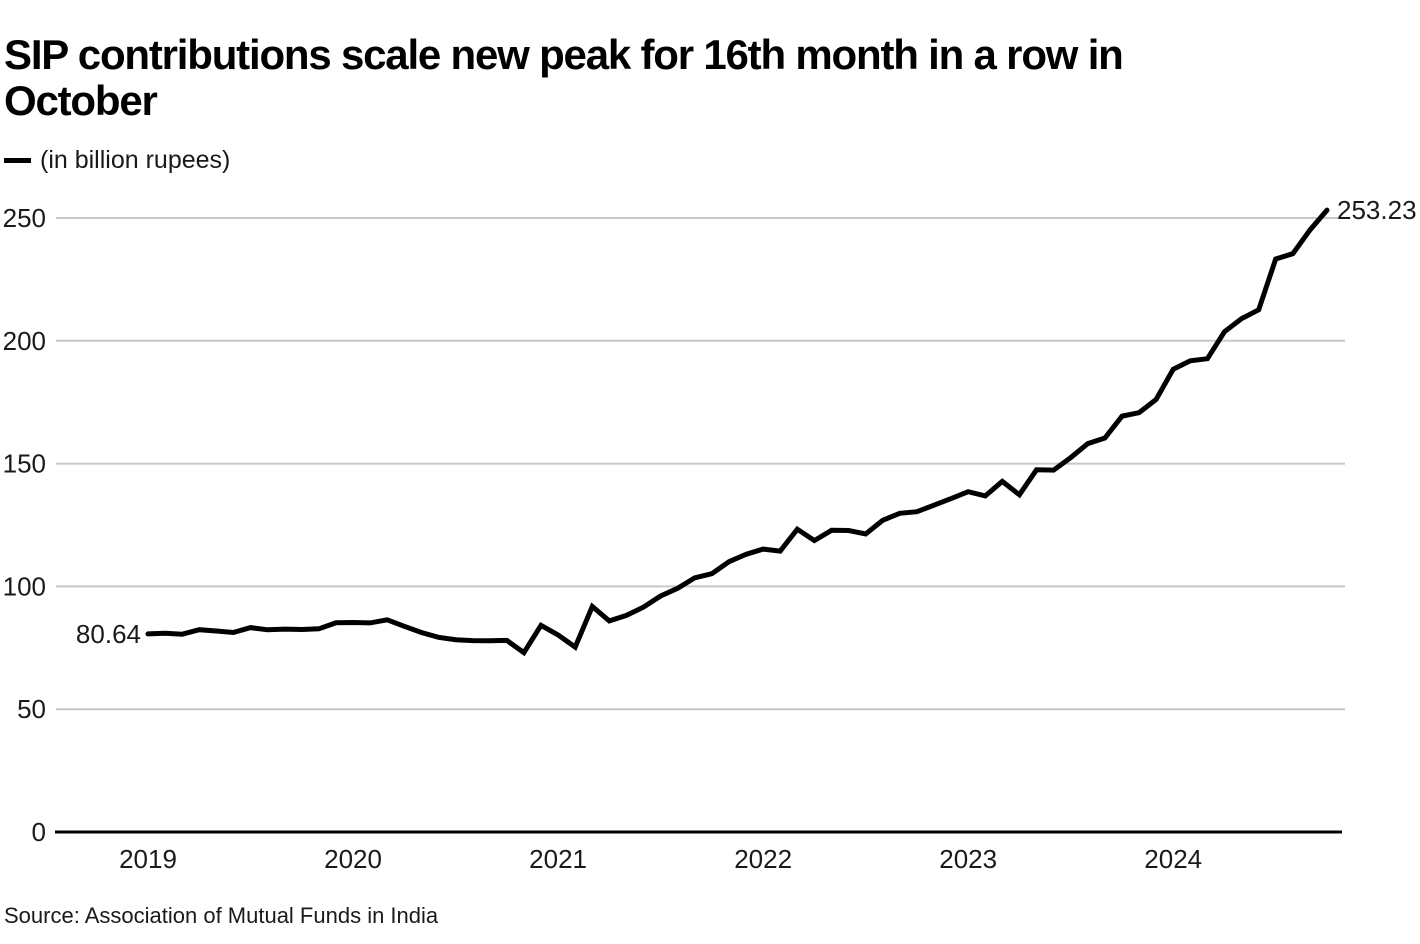 This screenshot has height=944, width=1420. What do you see at coordinates (148, 859) in the screenshot?
I see `x-axis-label-2019: 2019` at bounding box center [148, 859].